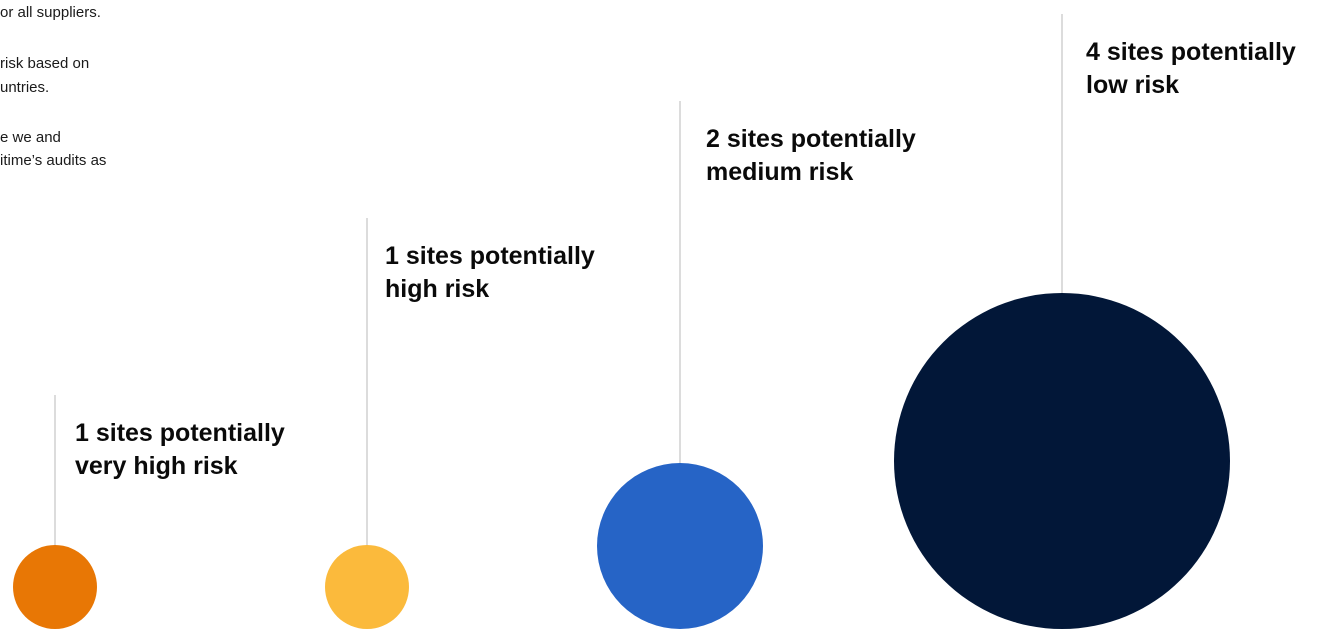 The image size is (1326, 629). What do you see at coordinates (1132, 85) in the screenshot?
I see `bubble-label-line2: low risk` at bounding box center [1132, 85].